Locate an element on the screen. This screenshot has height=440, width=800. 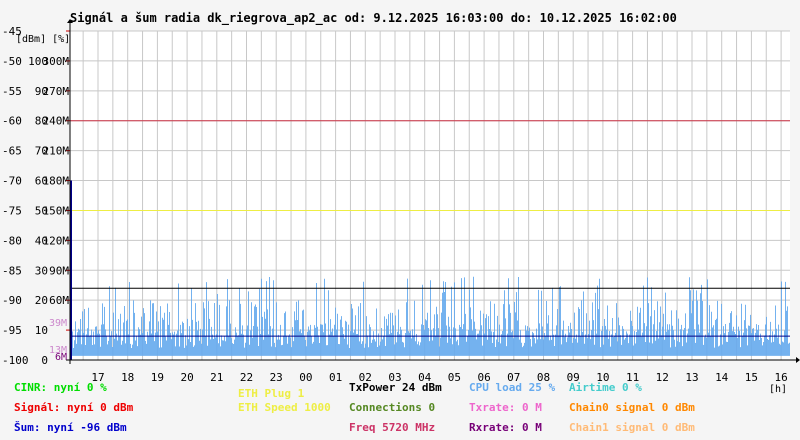
y-tick-label-percent: 70 is located at coordinates (41, 151).